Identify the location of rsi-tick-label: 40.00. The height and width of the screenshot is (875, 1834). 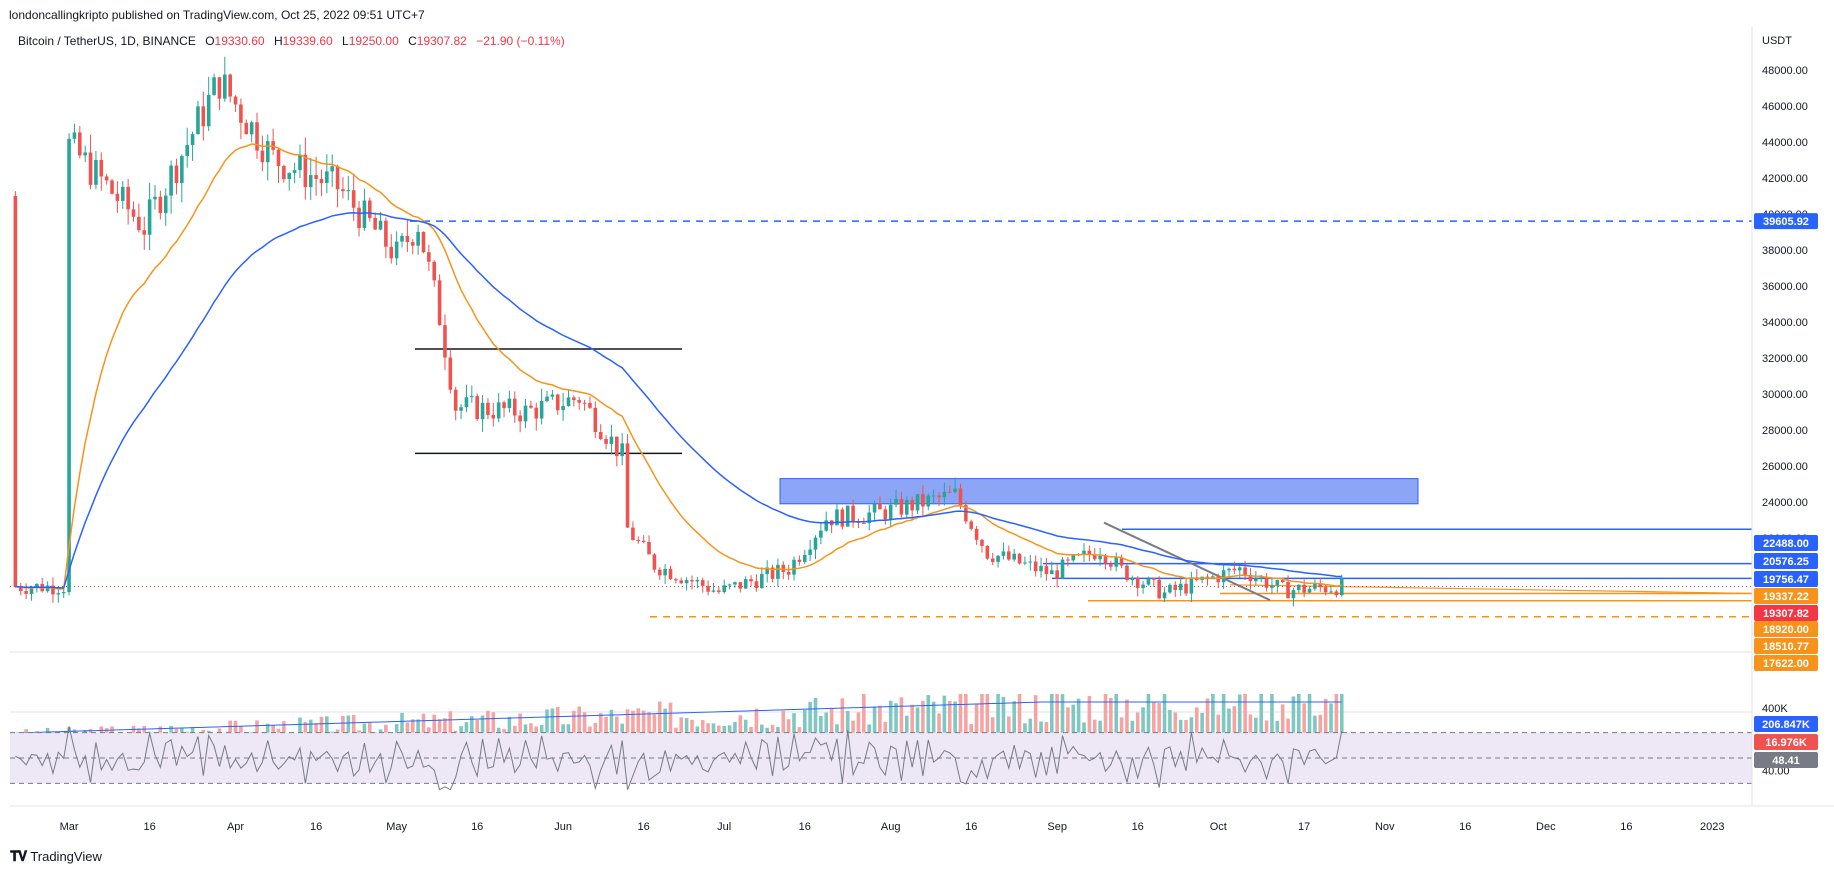
(1776, 772).